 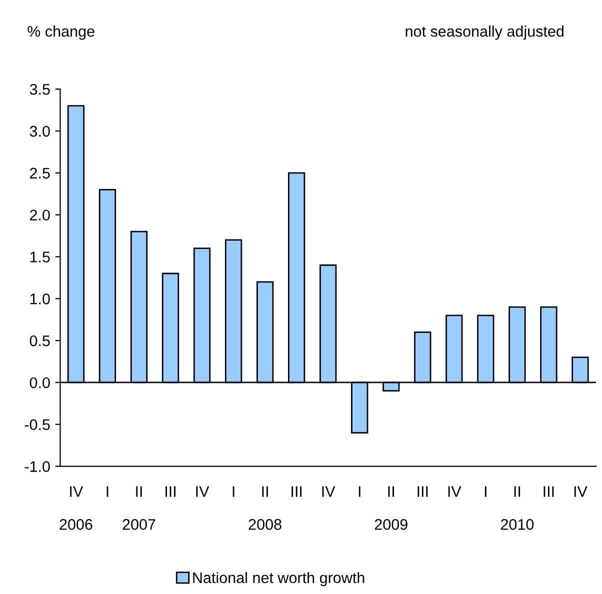 I want to click on y-tick-label: 1.0, so click(x=40, y=299).